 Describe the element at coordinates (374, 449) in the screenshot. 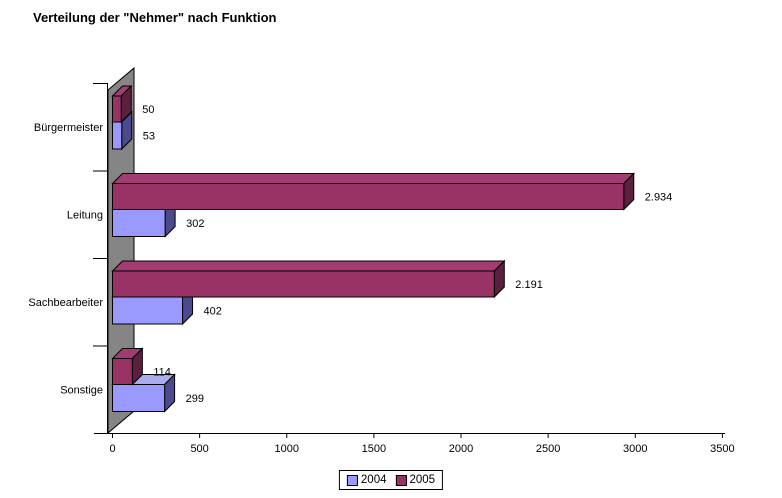

I see `x-tick-label-1500: 1500` at that location.